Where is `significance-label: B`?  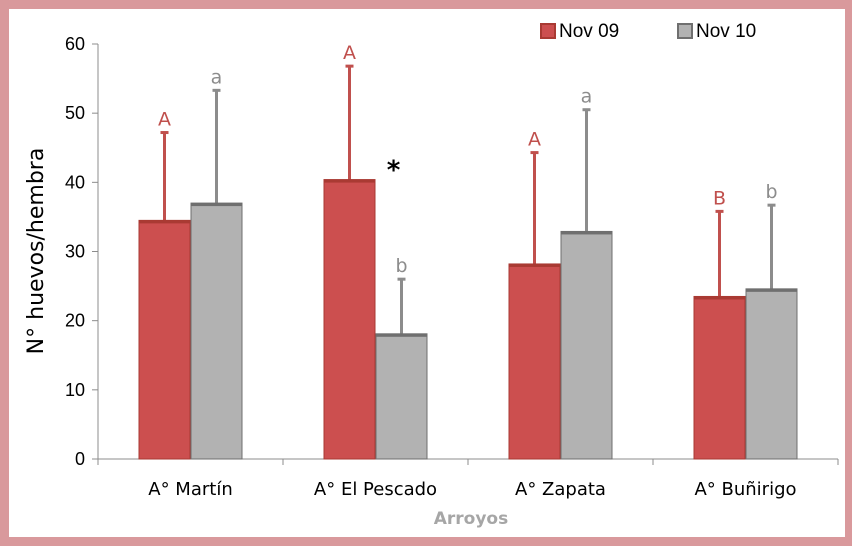 significance-label: B is located at coordinates (719, 198).